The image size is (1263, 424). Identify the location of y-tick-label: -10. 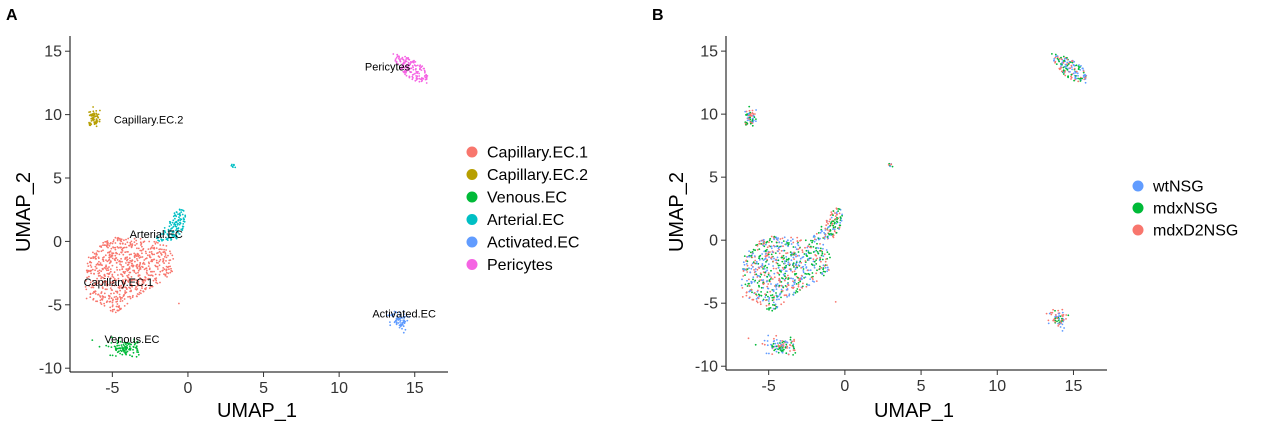
(50, 369).